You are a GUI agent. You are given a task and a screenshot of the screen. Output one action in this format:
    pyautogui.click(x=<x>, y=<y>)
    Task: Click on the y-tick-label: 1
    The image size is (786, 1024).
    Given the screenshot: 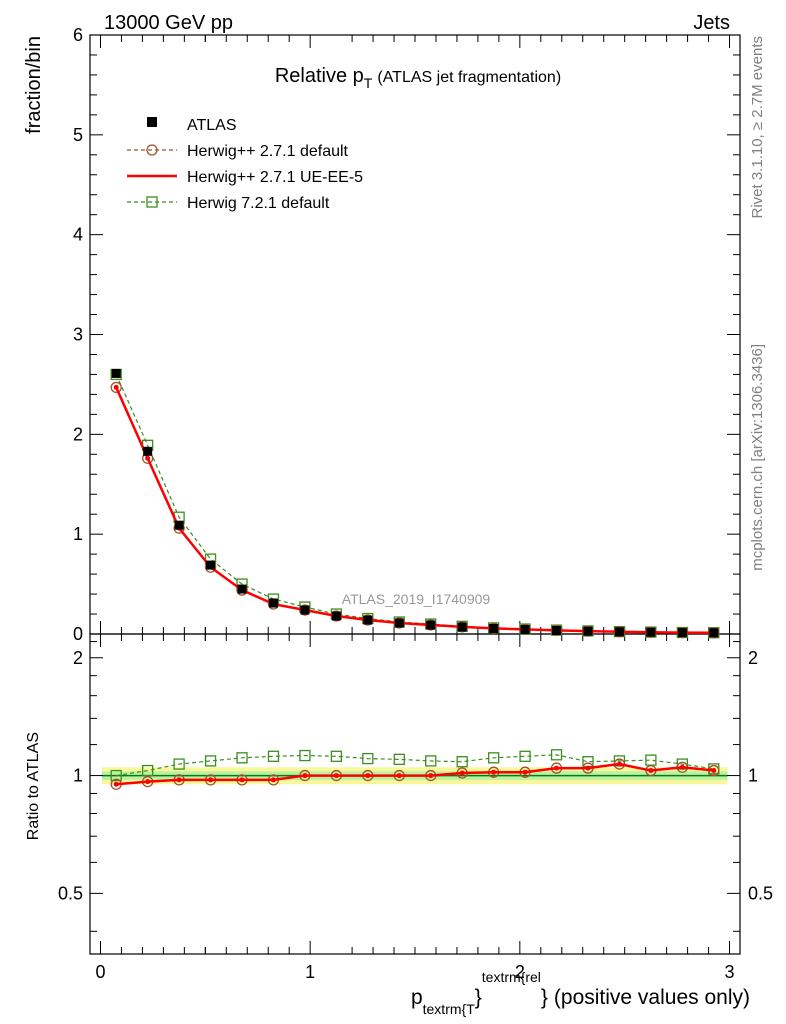 What is the action you would take?
    pyautogui.click(x=78, y=534)
    